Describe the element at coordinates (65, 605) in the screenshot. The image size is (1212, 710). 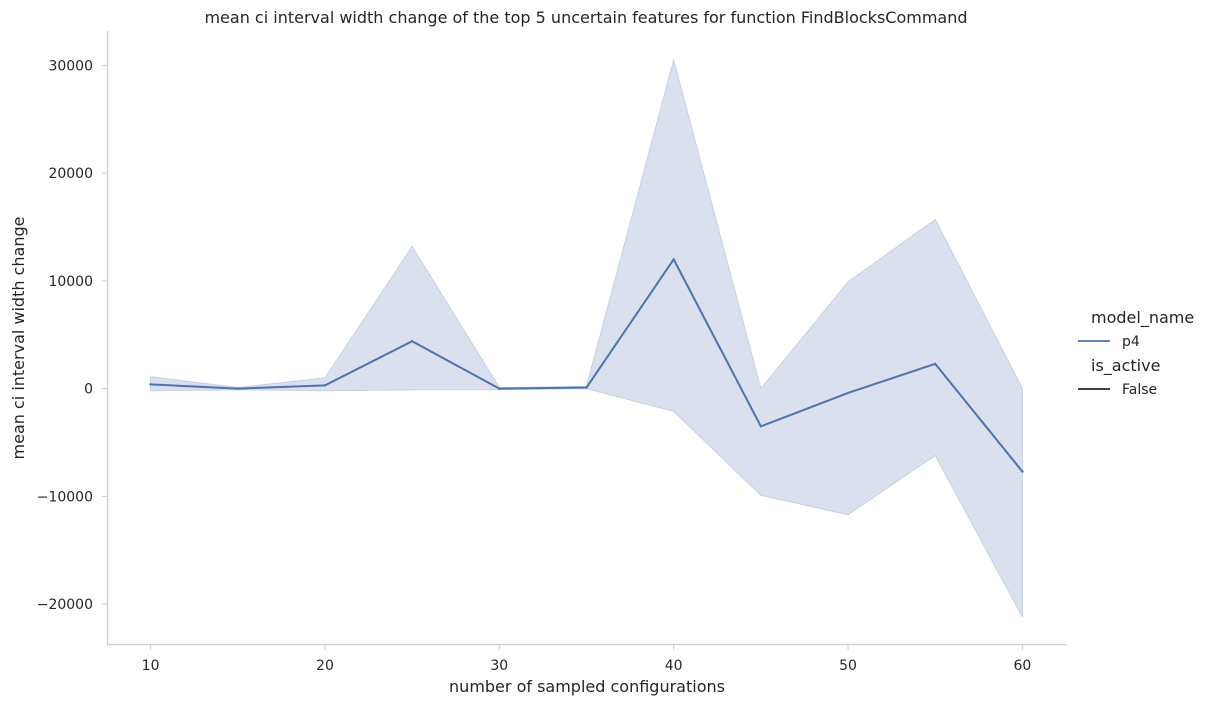
I see `y-tick-label-0: −20000` at that location.